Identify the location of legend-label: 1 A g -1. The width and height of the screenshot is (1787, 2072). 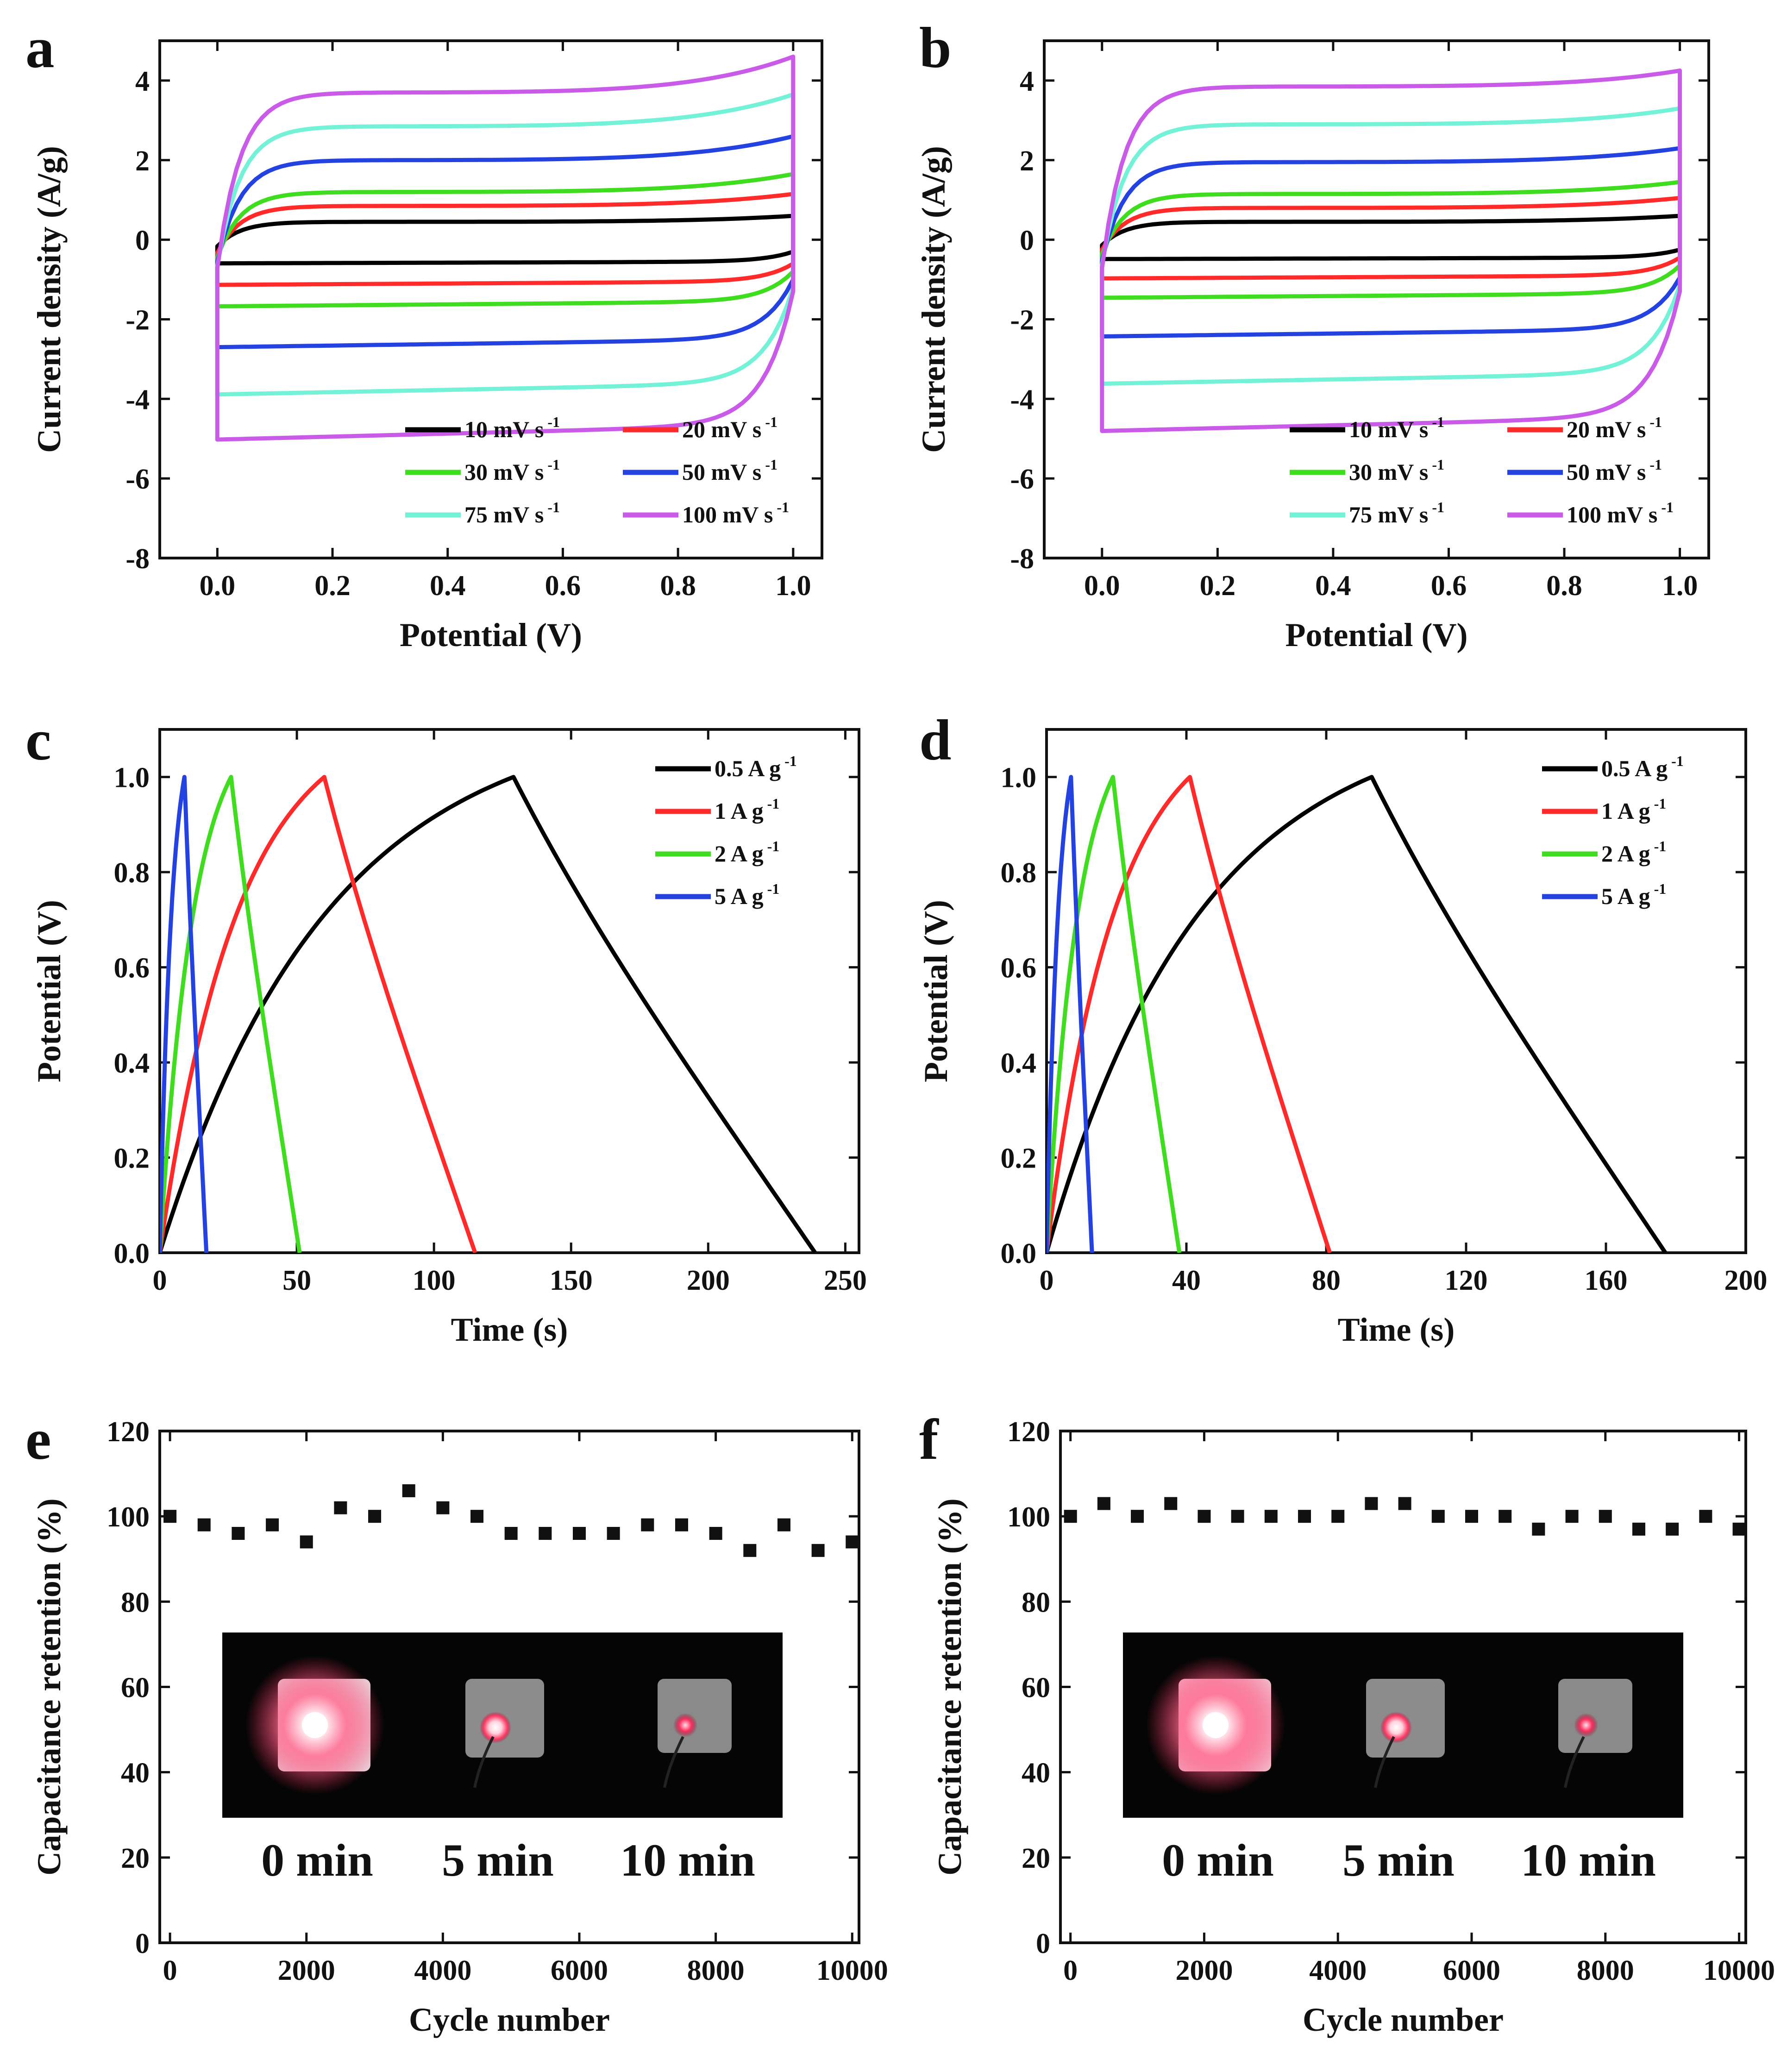
(747, 809).